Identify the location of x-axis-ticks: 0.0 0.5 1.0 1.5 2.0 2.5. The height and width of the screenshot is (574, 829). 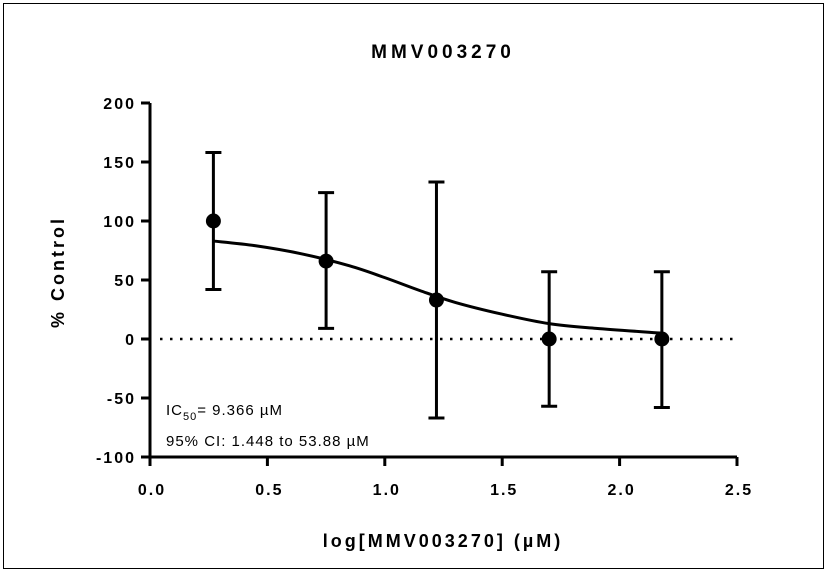
(445, 478).